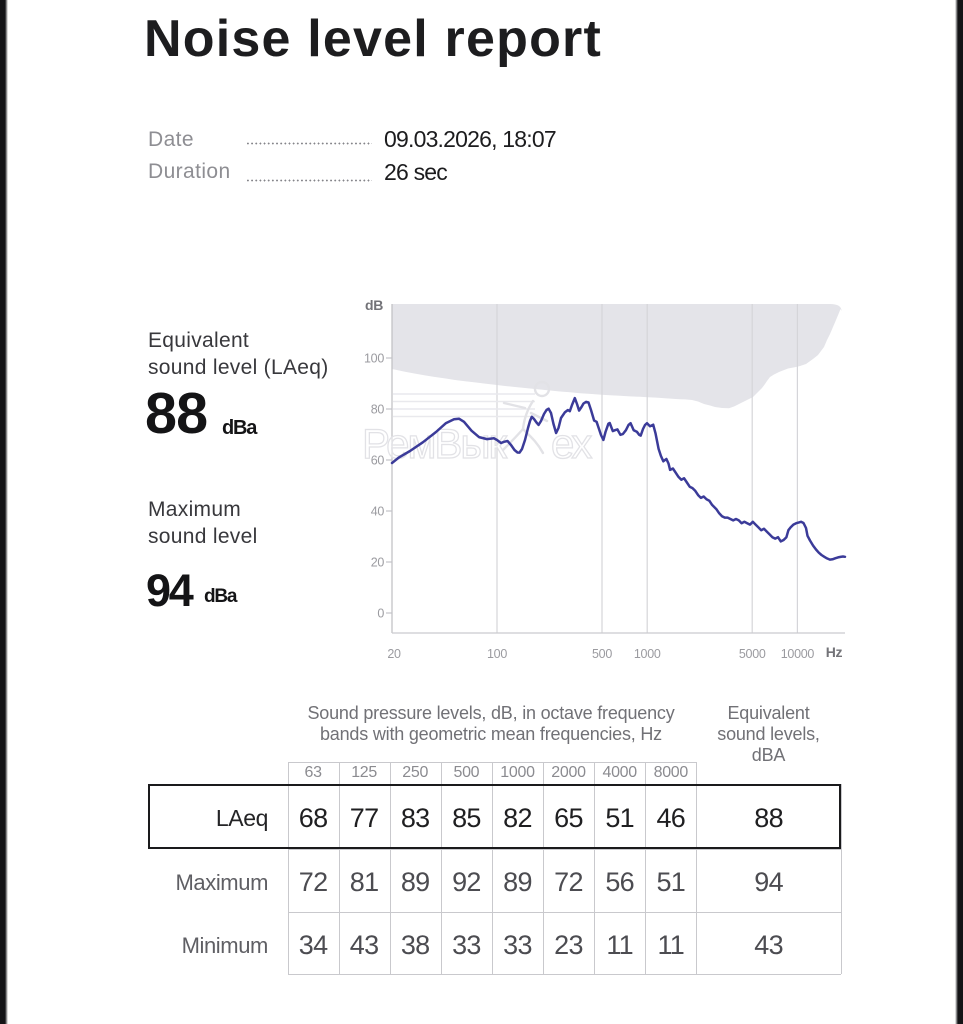 This screenshot has height=1024, width=963. What do you see at coordinates (602, 654) in the screenshot?
I see `svg-text: 500` at bounding box center [602, 654].